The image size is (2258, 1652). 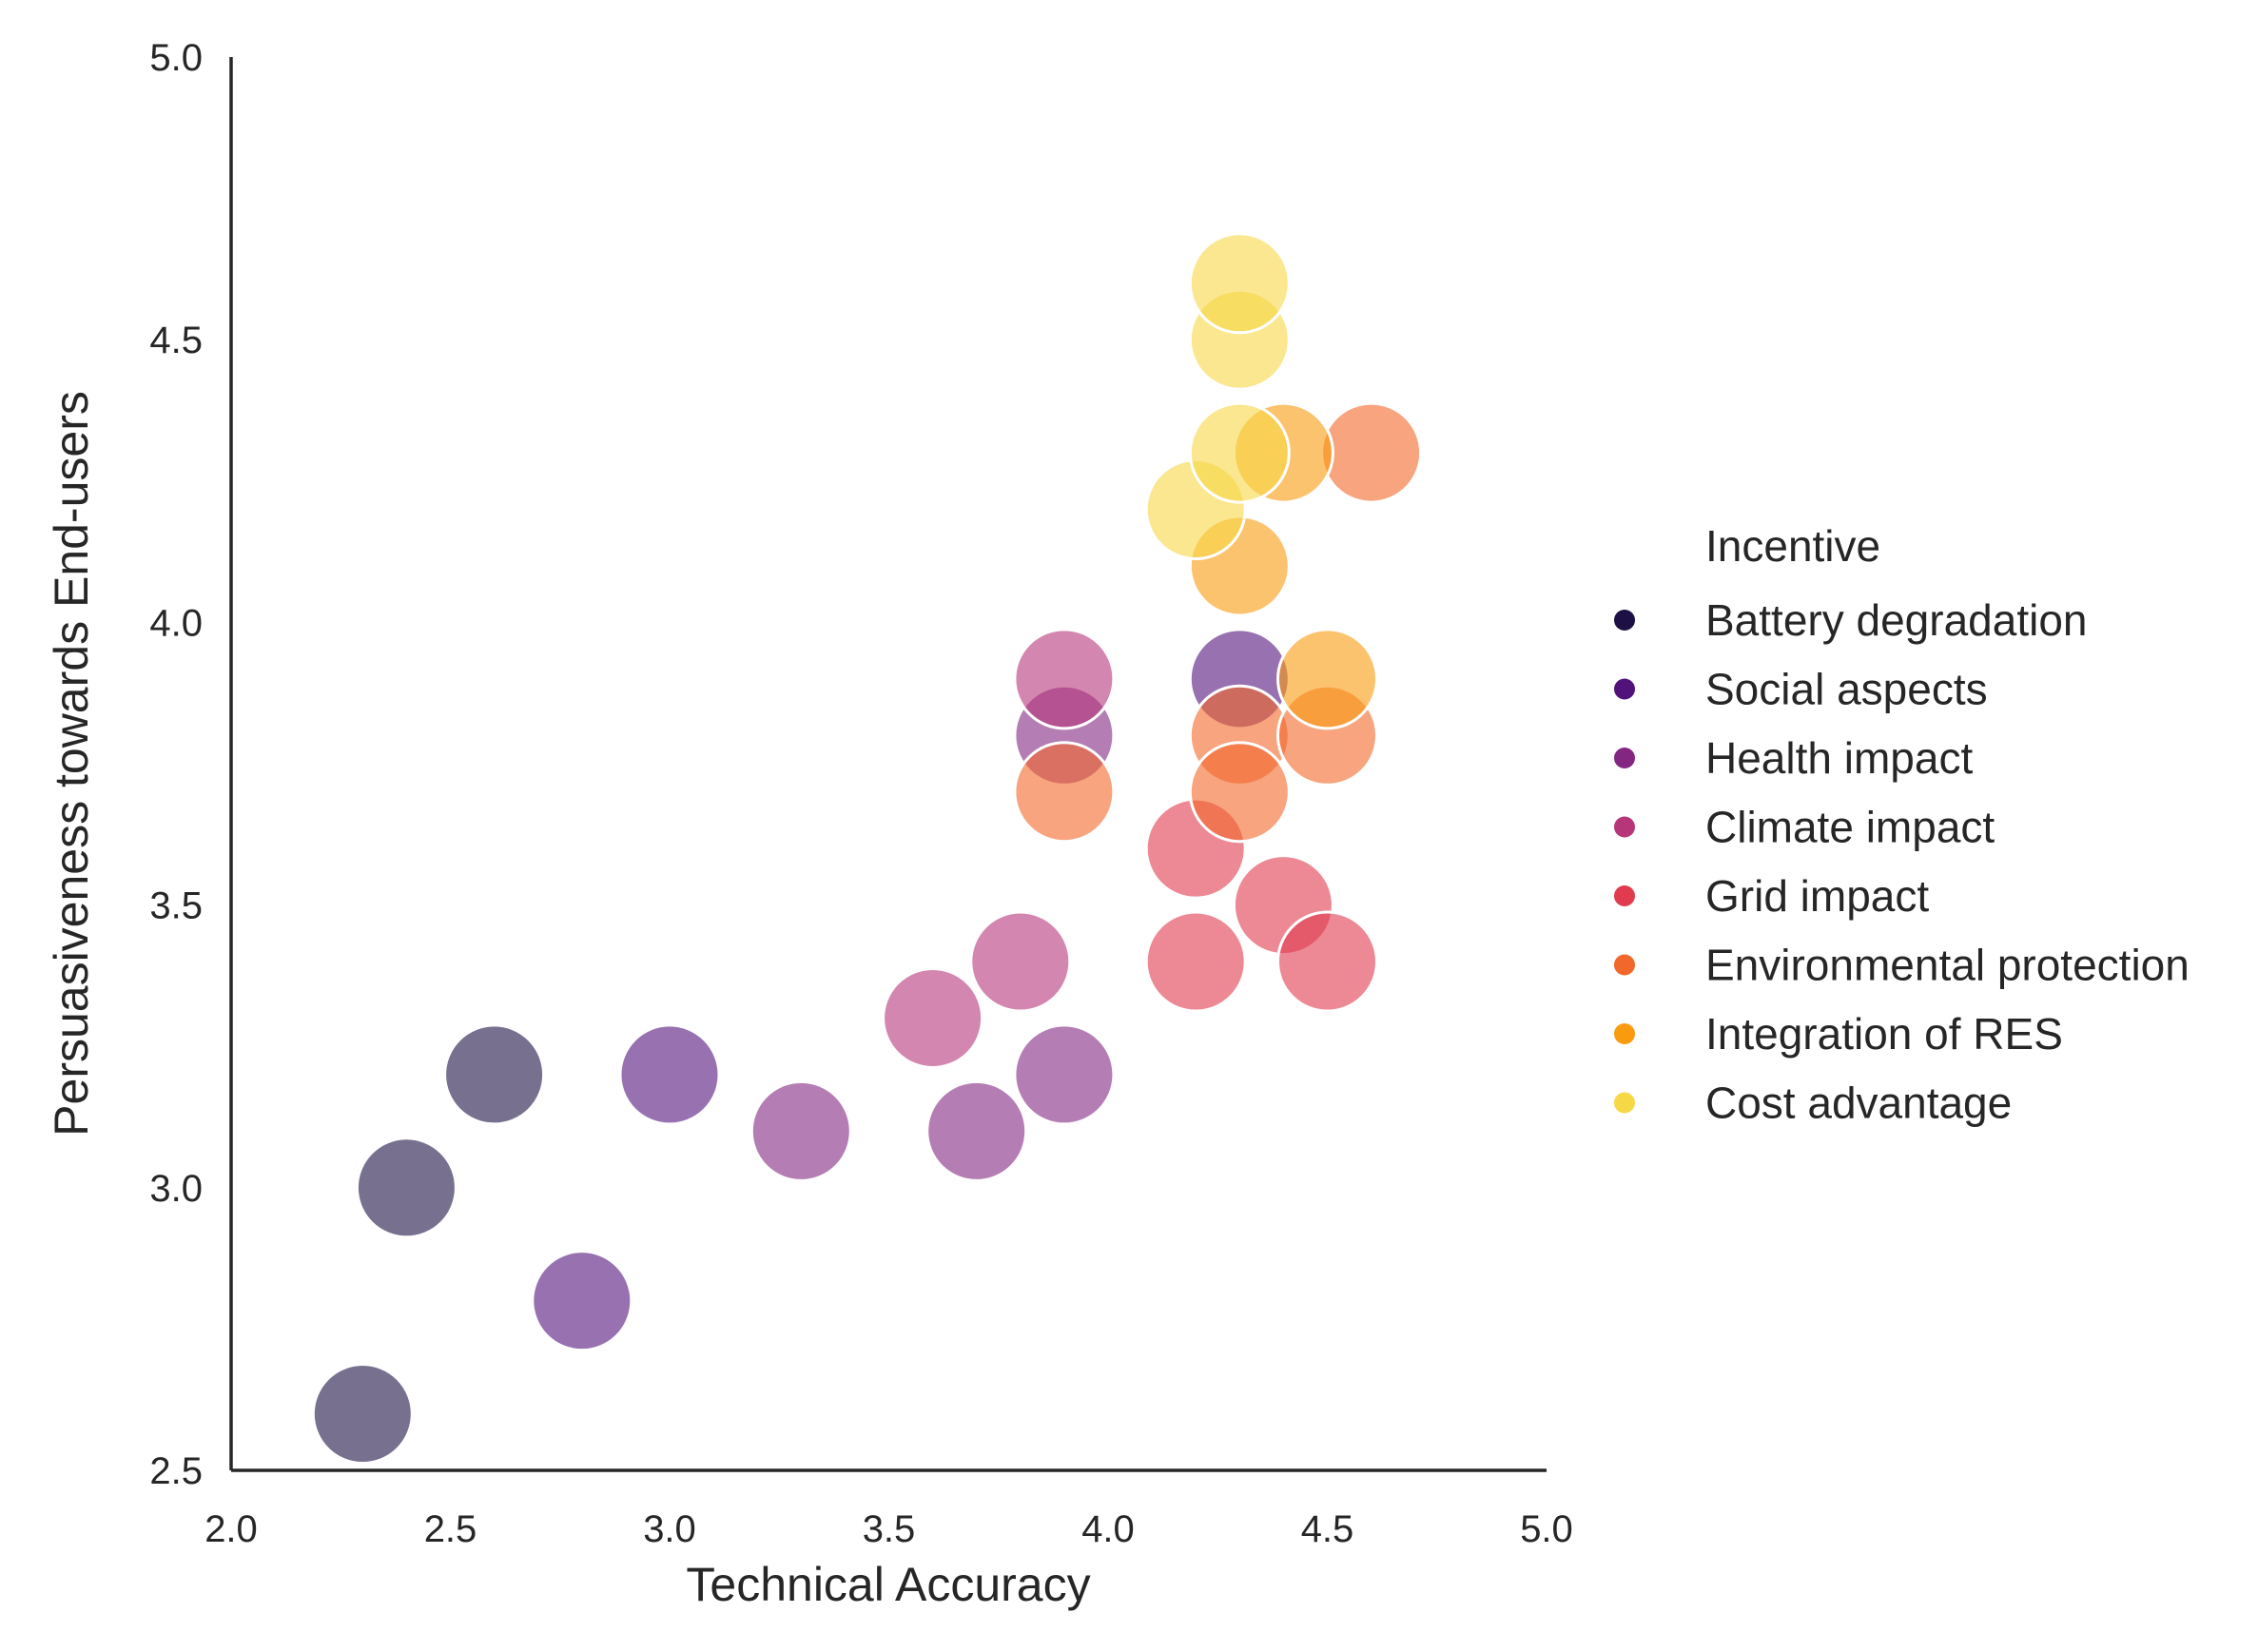 I want to click on x-tick-label: 5.0, so click(x=1546, y=1529).